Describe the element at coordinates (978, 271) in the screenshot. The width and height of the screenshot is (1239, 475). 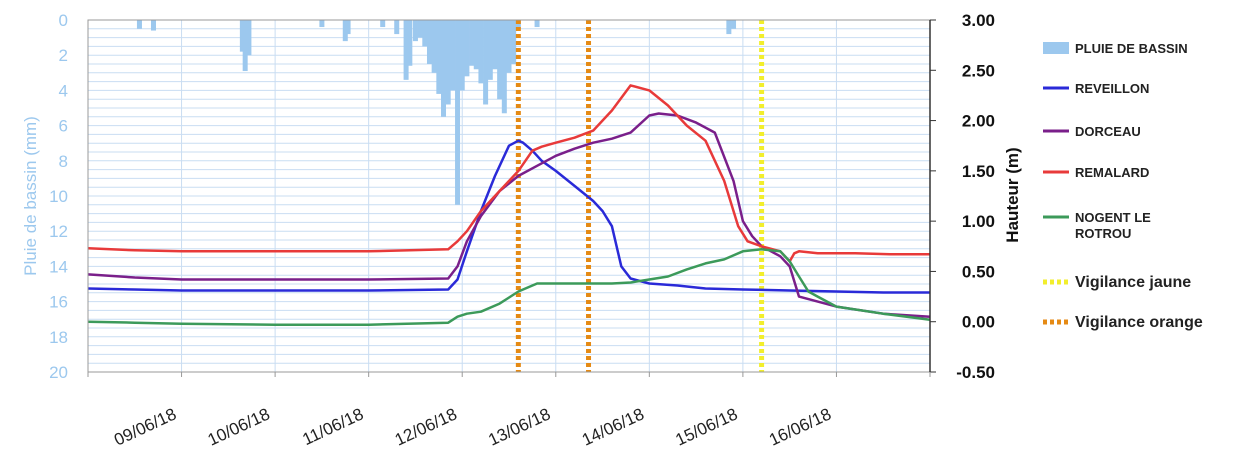
I see `right-tick-label: 0.50` at that location.